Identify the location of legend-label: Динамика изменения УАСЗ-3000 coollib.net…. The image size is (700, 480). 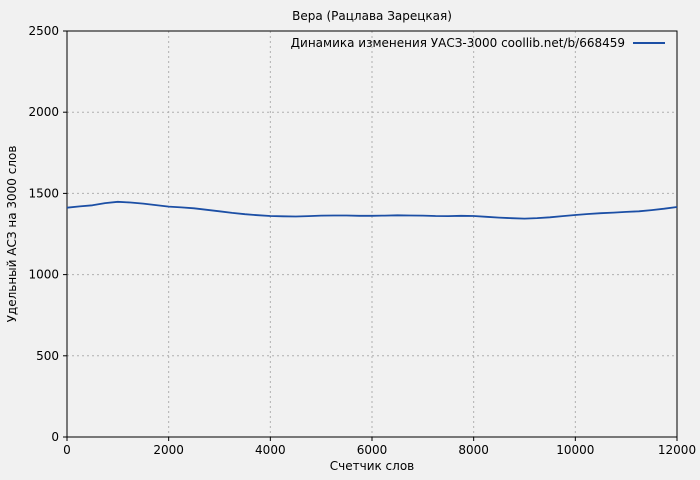
(457, 43).